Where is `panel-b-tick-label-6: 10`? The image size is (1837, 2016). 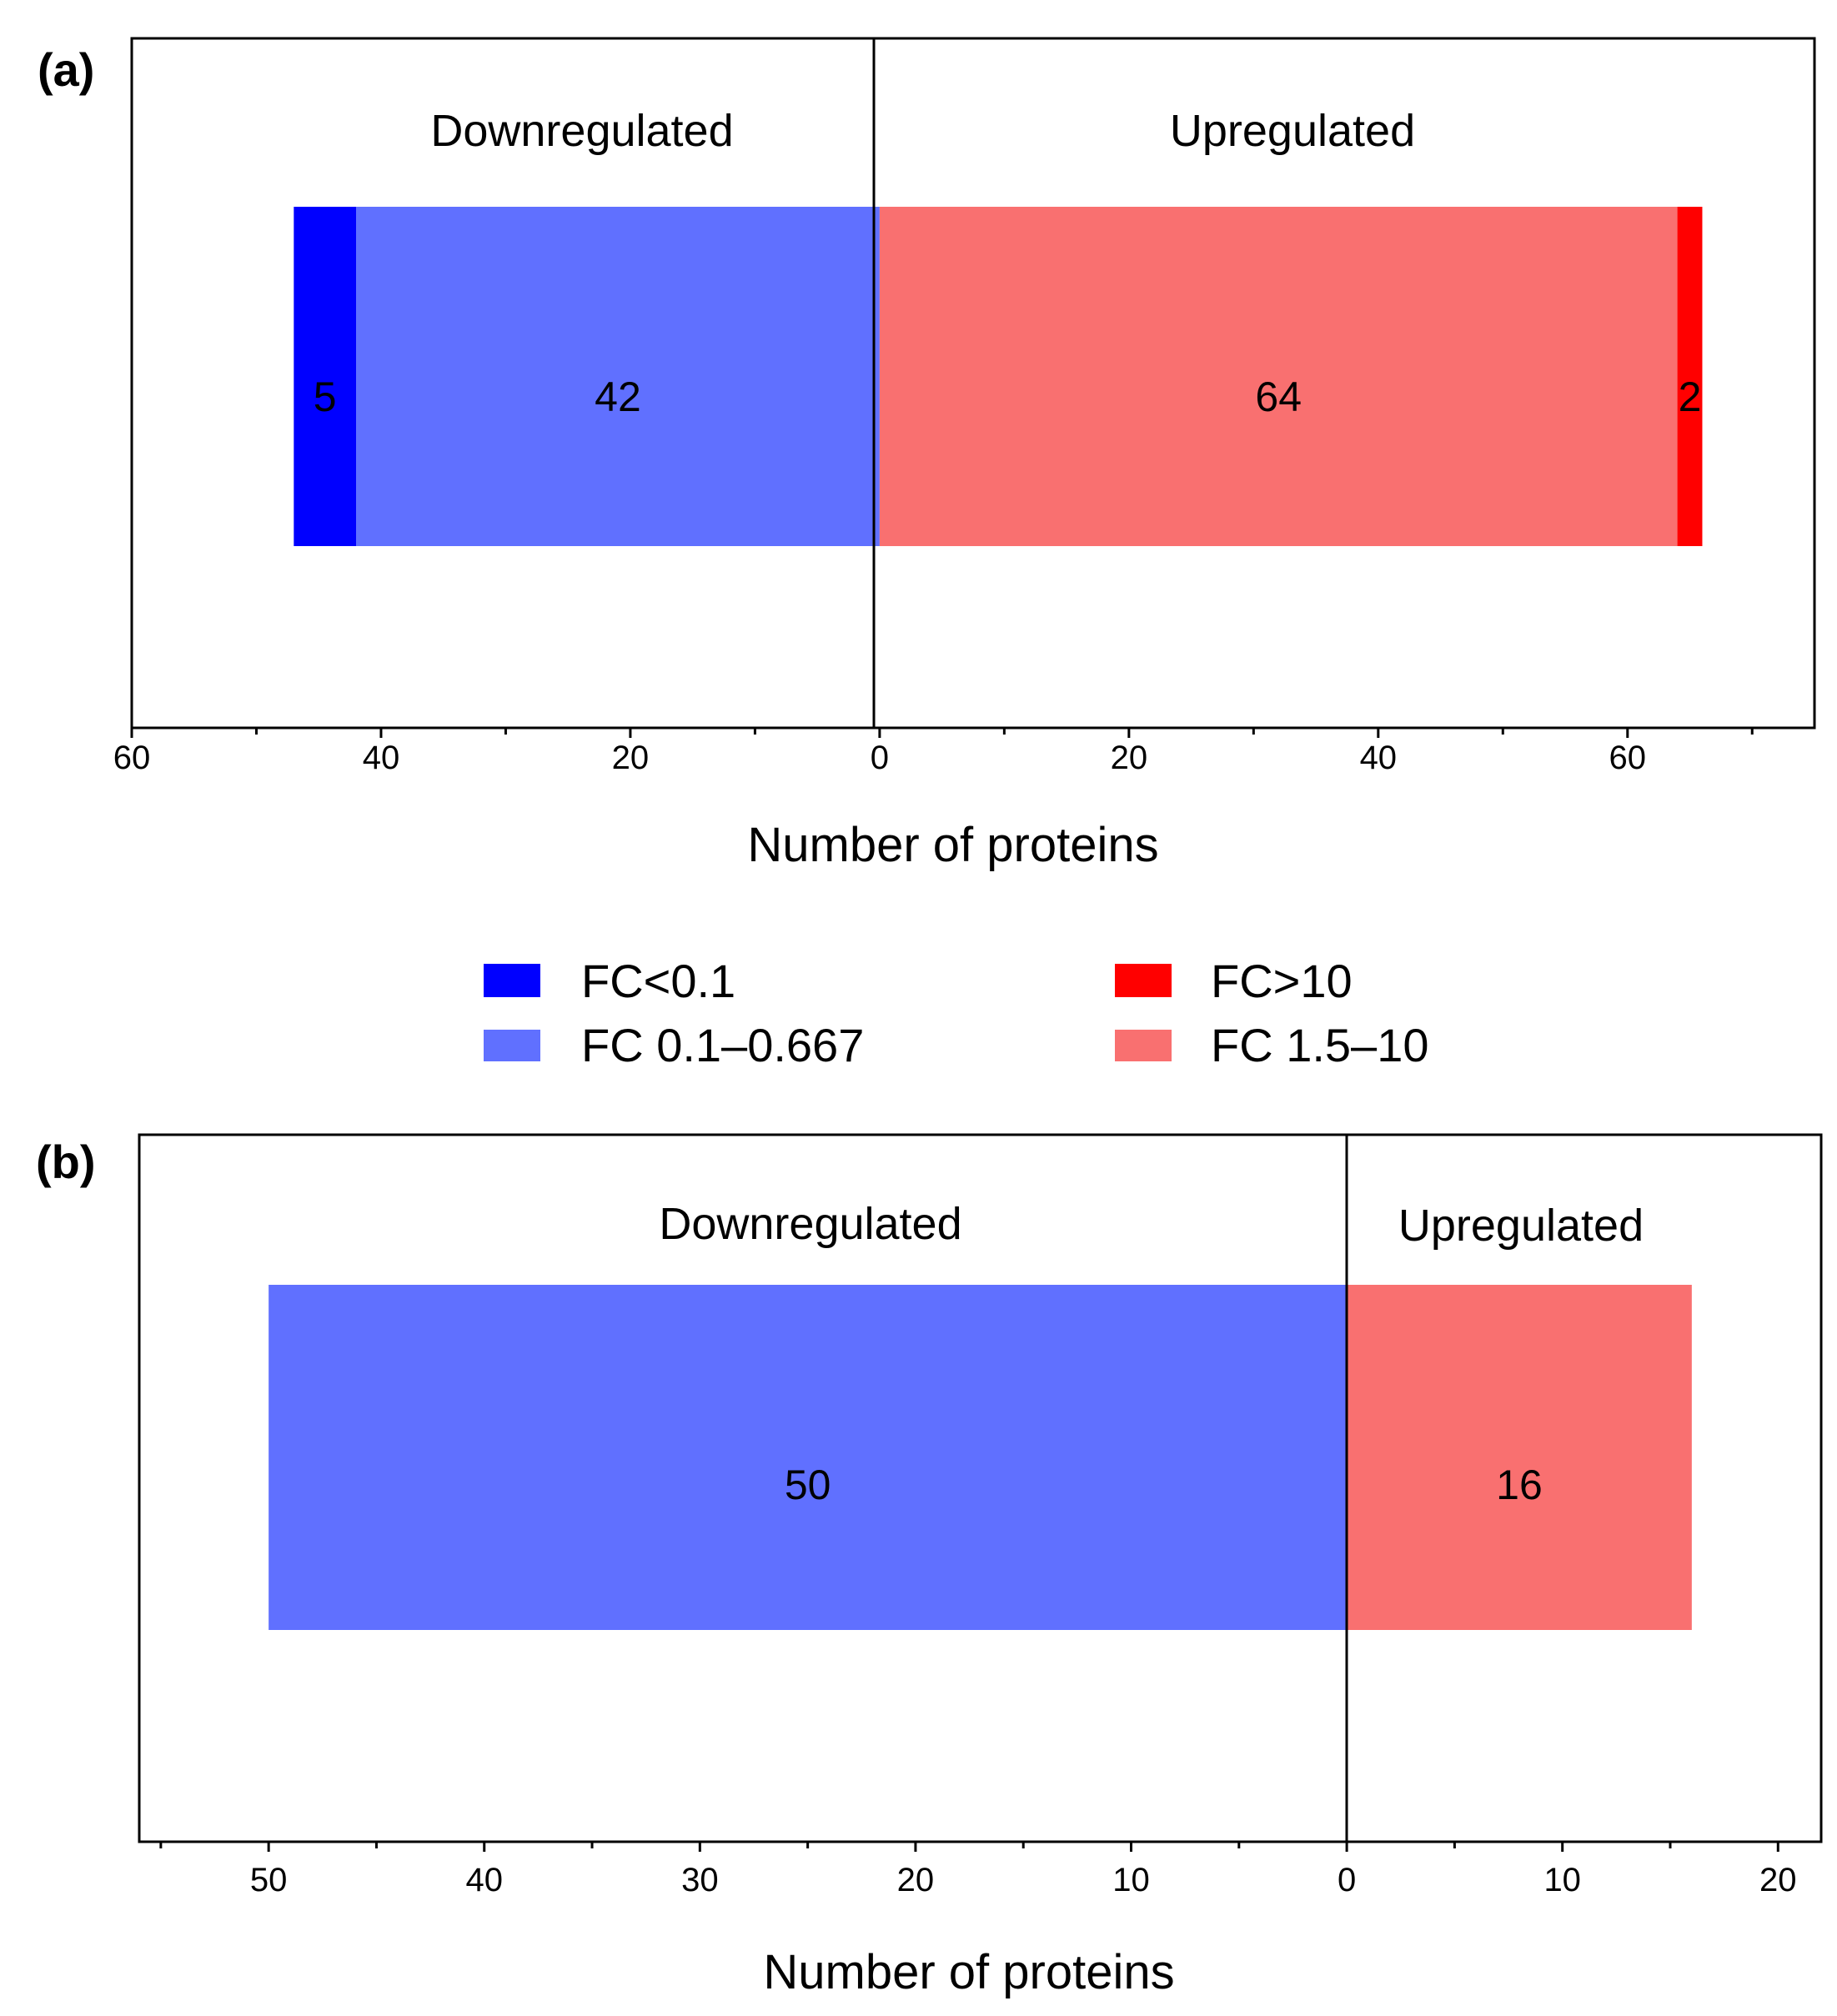 panel-b-tick-label-6: 10 is located at coordinates (1562, 1880).